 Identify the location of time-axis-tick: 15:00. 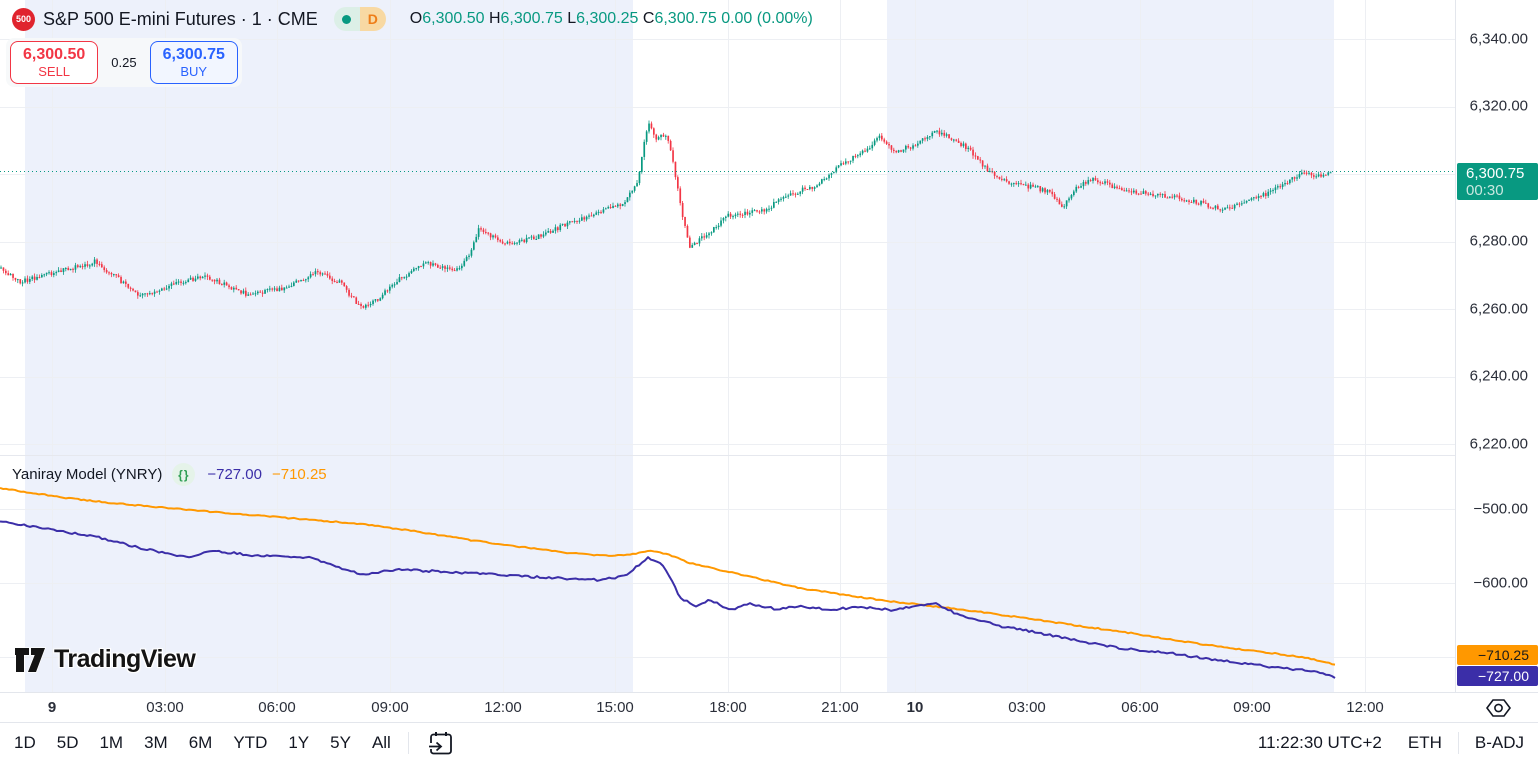
(615, 707).